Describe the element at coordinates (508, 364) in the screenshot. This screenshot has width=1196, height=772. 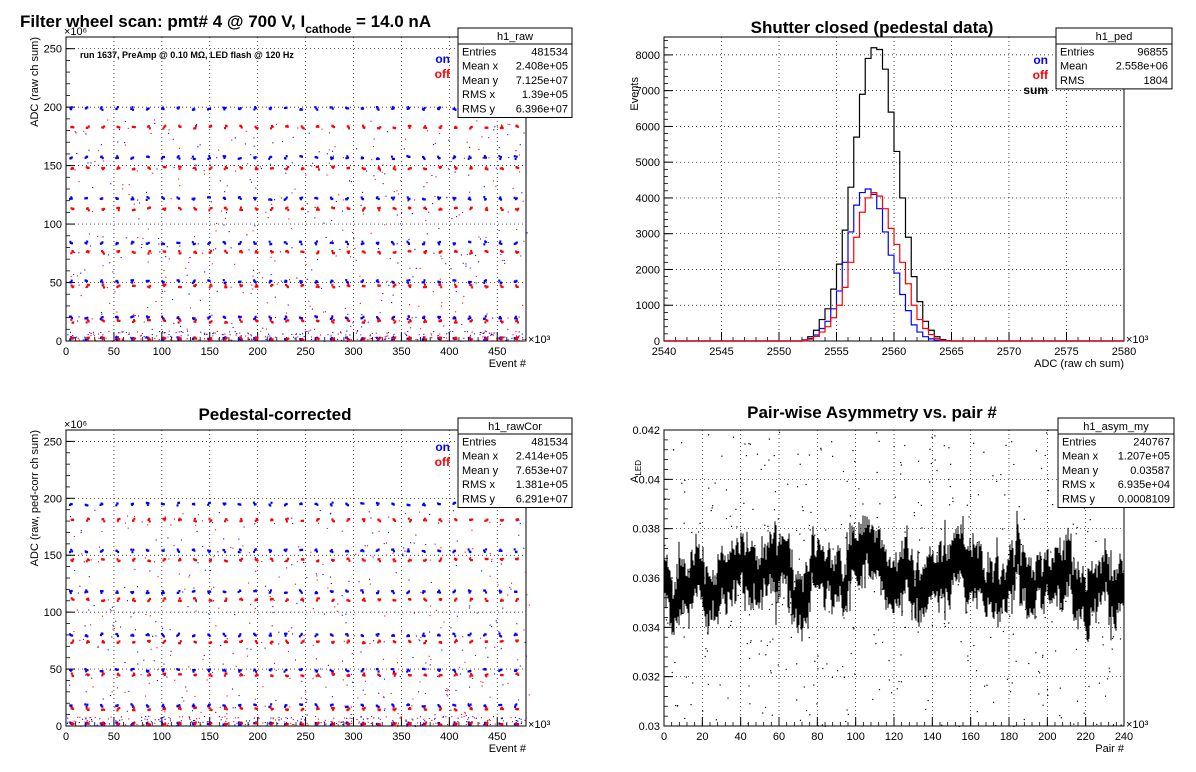
I see `x-axis-label: Event #` at that location.